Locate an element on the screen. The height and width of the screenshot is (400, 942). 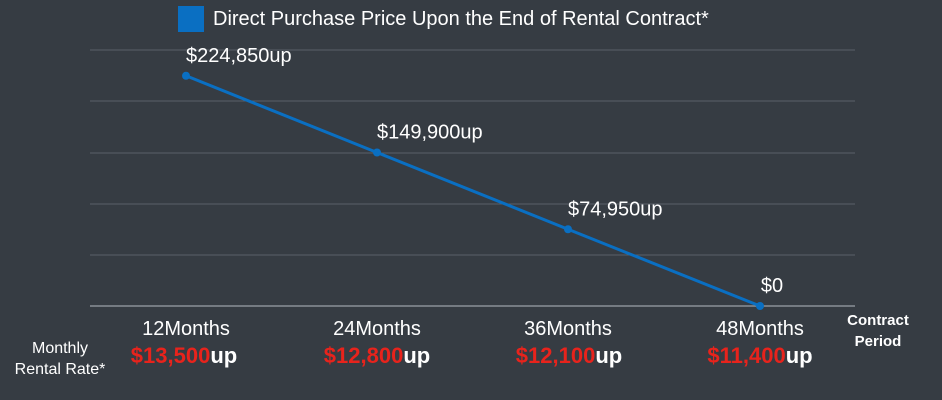
x-tick-label: 48Months is located at coordinates (760, 329).